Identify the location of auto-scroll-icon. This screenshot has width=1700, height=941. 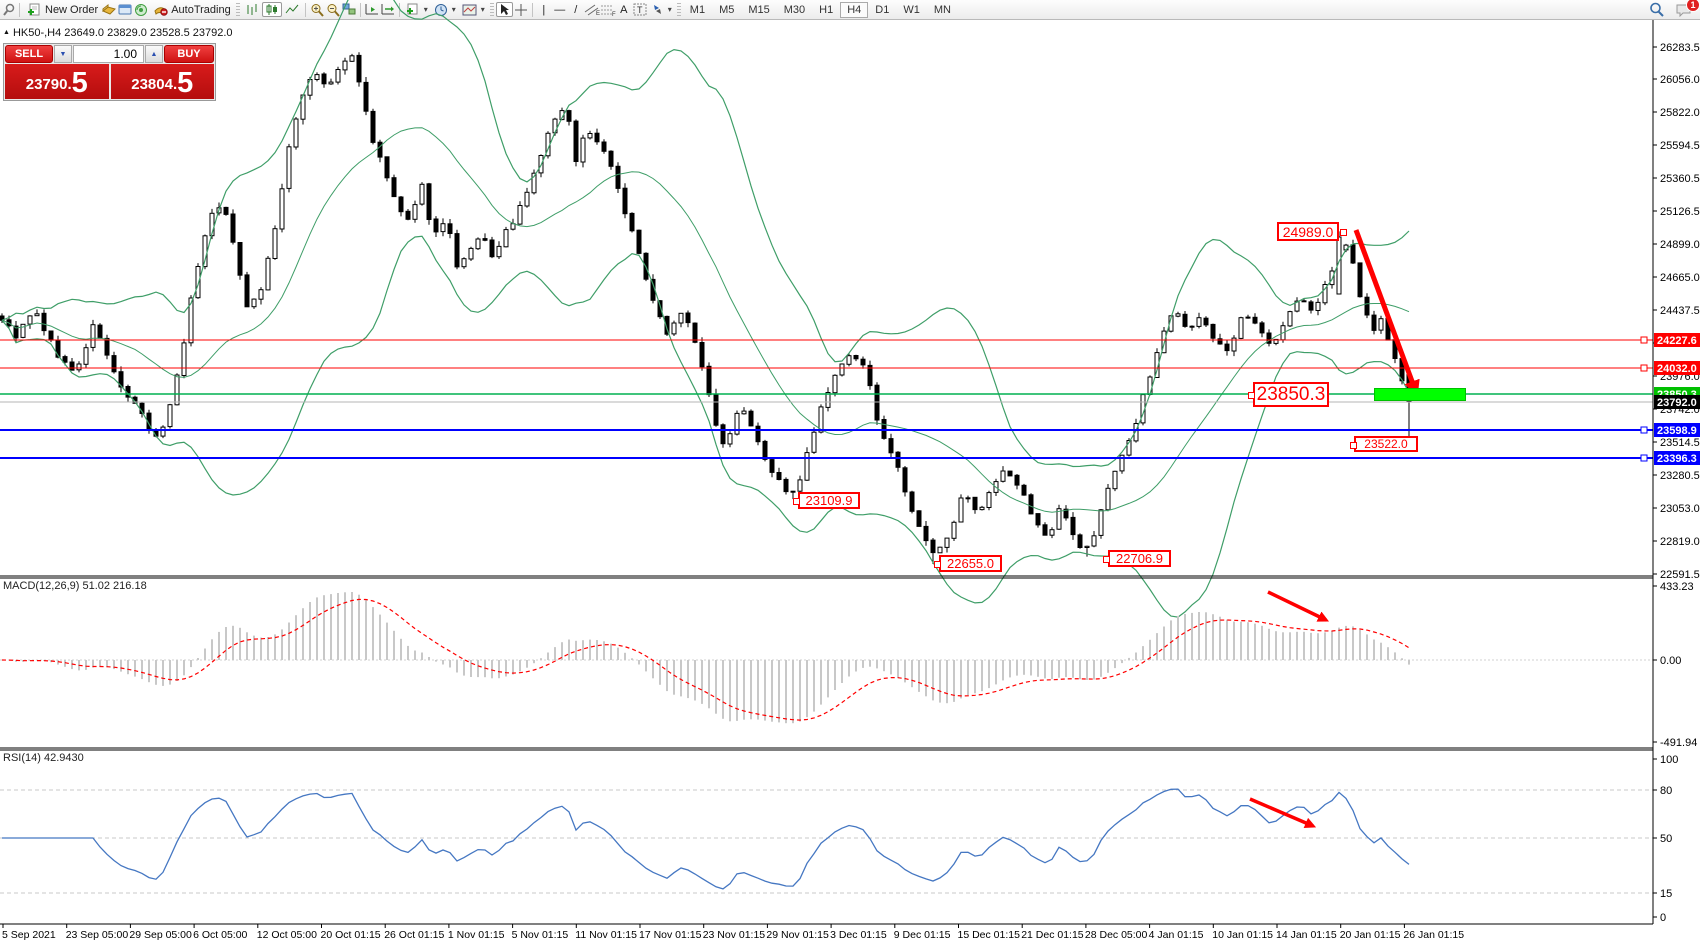
(372, 9).